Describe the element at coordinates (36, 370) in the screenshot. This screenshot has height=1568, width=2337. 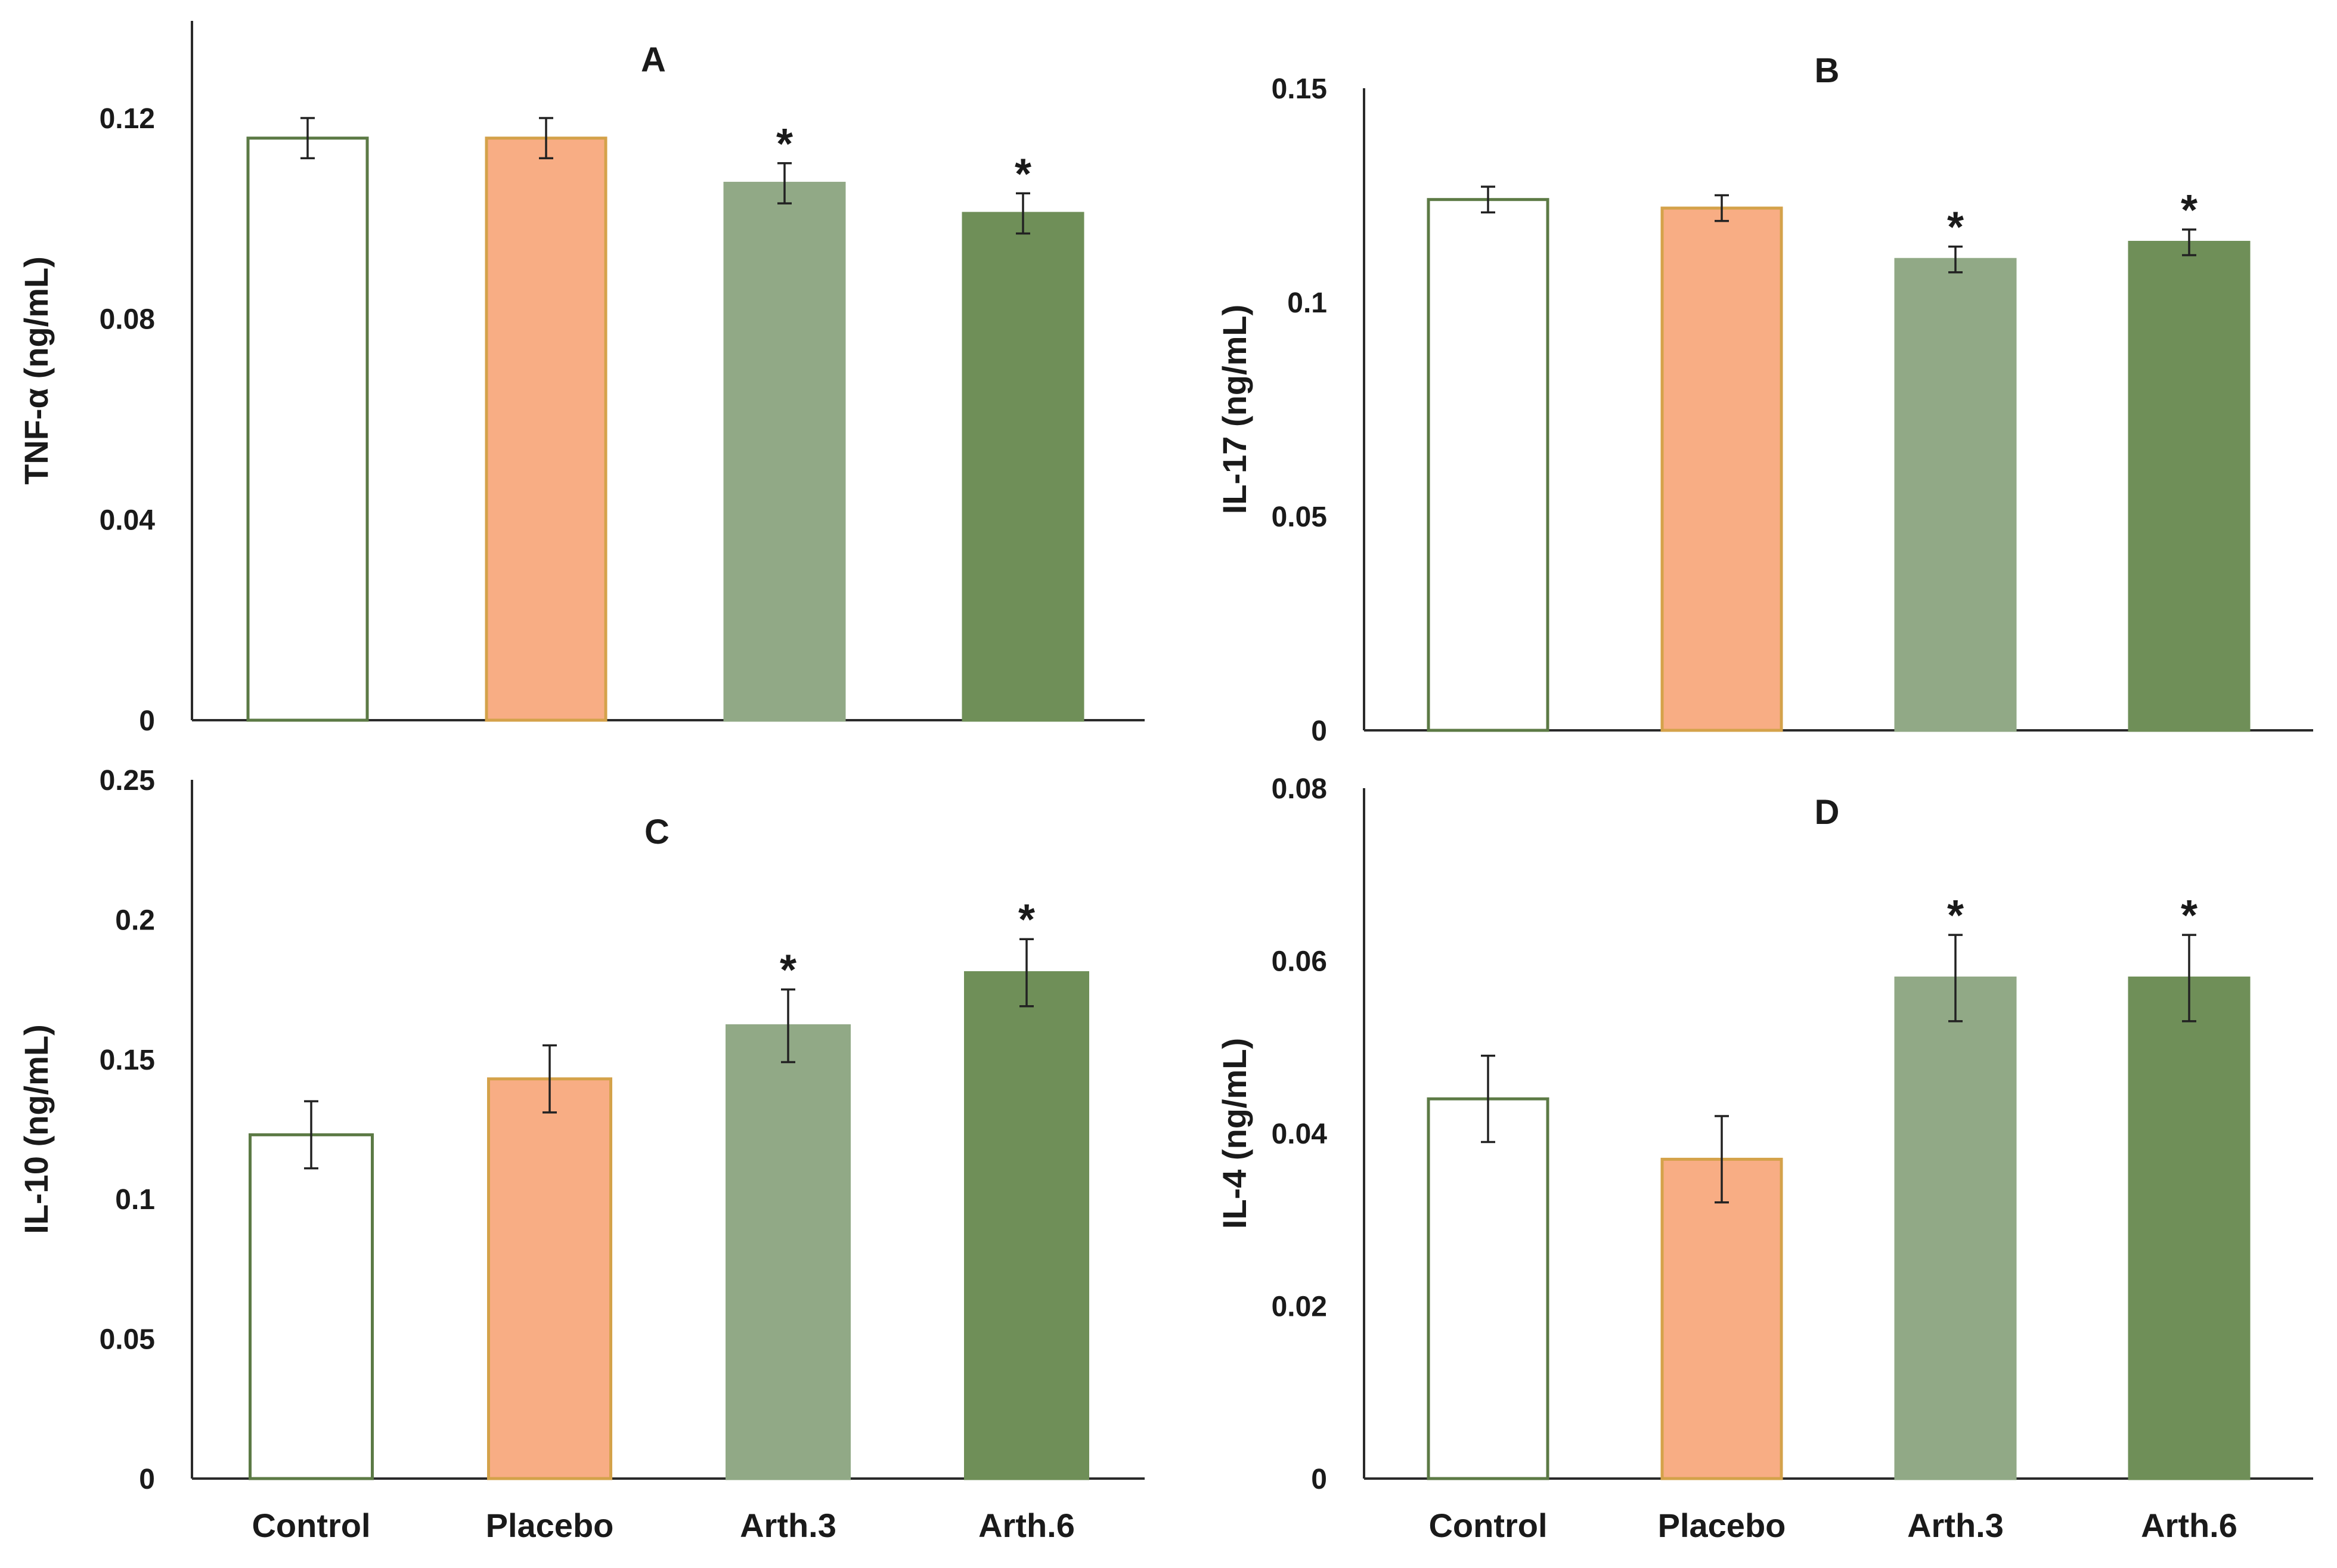
I see `y-axis-title: TNF-α (ng/mL)` at that location.